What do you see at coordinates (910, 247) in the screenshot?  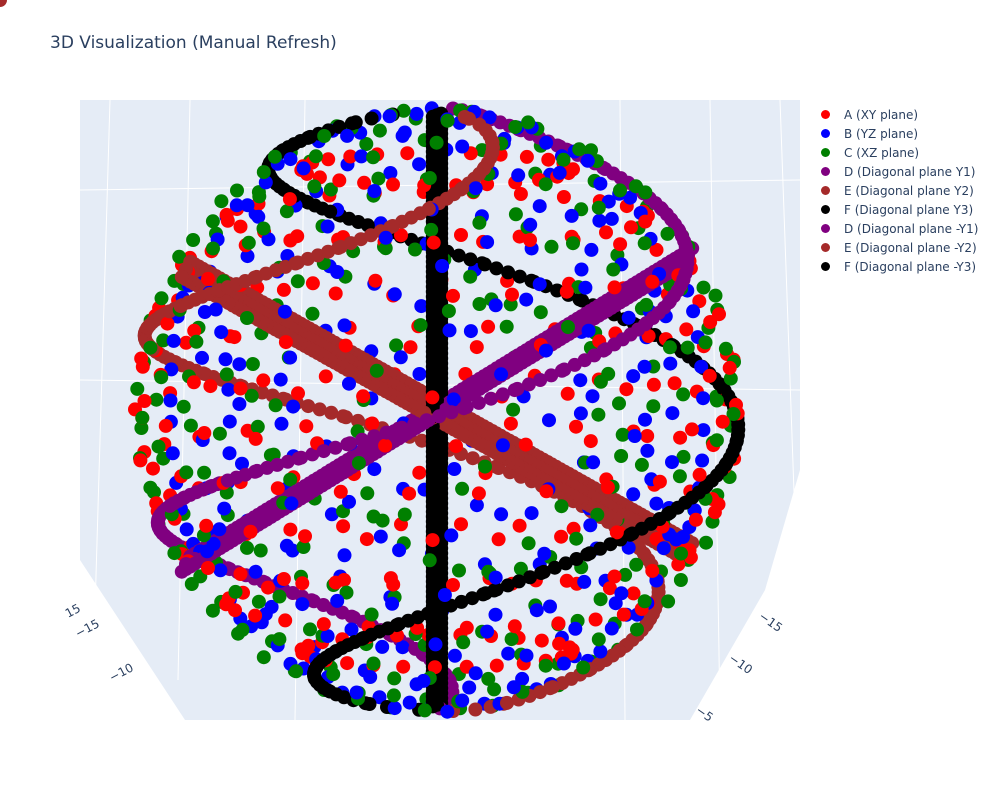 I see `legend-label: E (Diagonal plane -Y2)` at bounding box center [910, 247].